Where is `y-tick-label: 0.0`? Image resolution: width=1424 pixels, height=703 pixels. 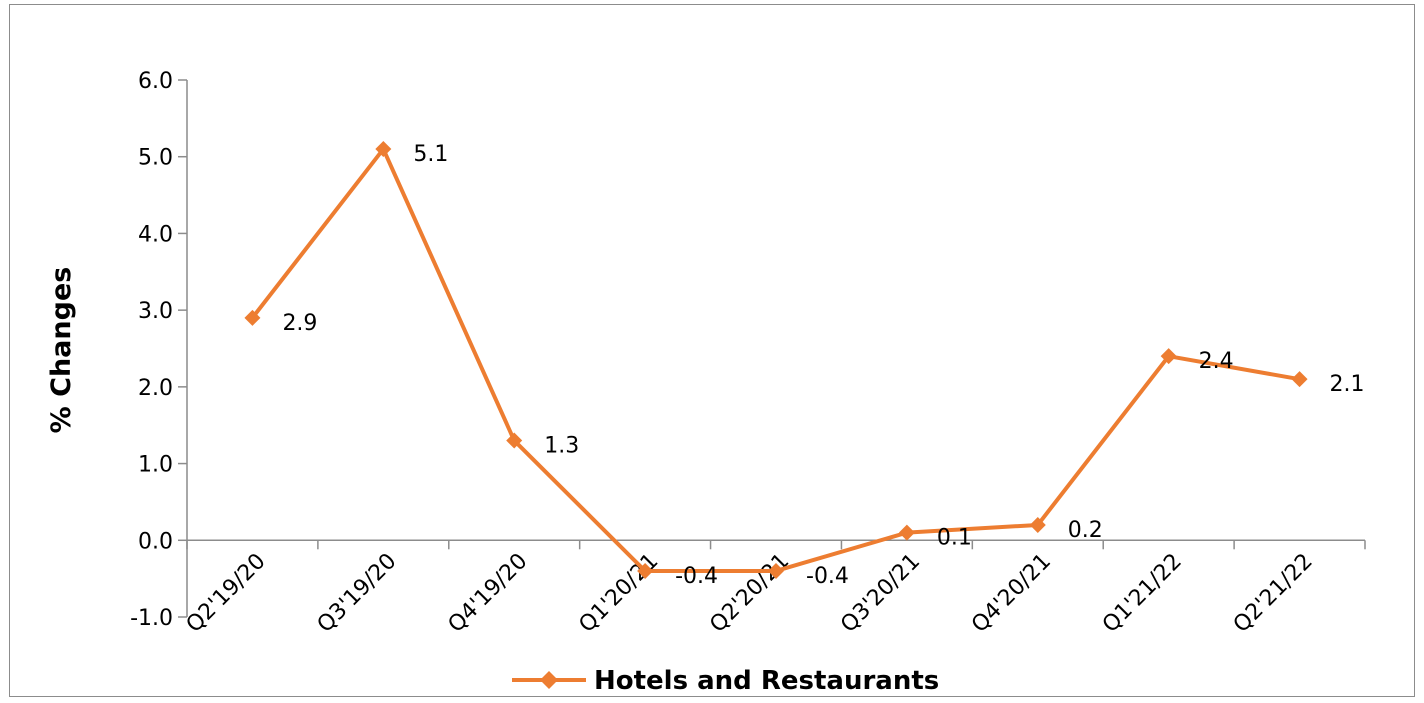 y-tick-label: 0.0 is located at coordinates (155, 541).